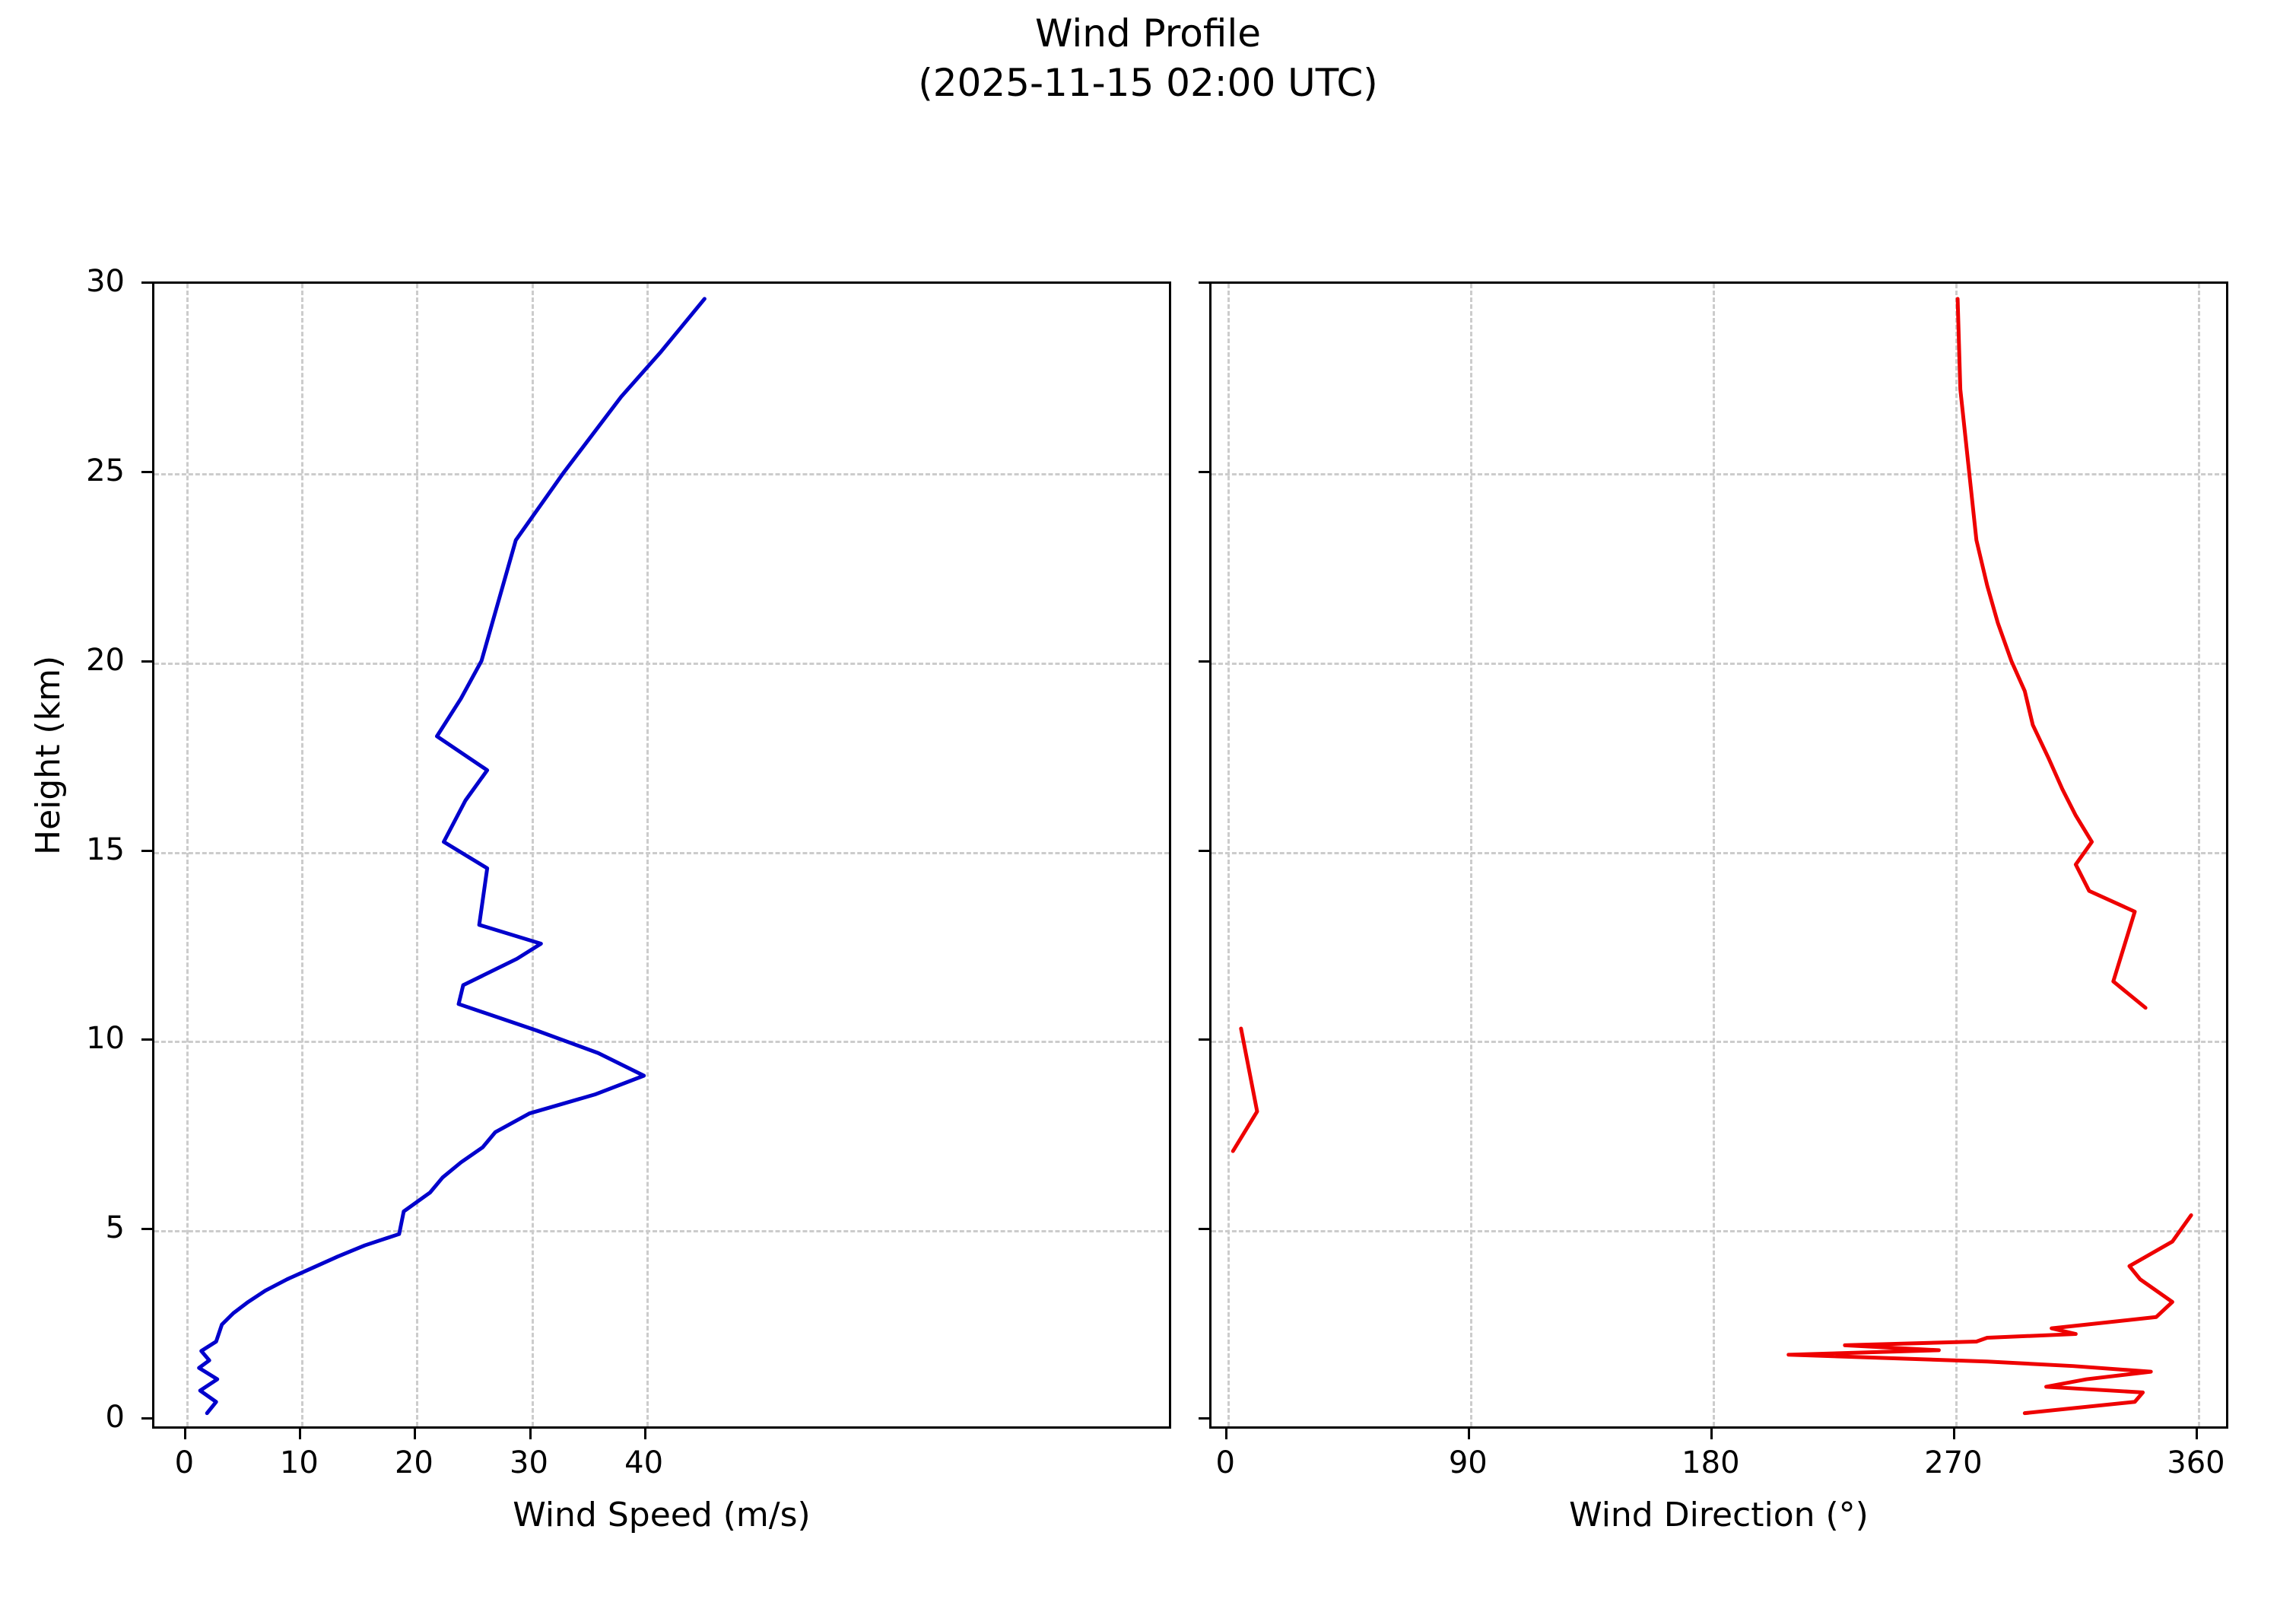  What do you see at coordinates (299, 1462) in the screenshot?
I see `x-tick-label: 10` at bounding box center [299, 1462].